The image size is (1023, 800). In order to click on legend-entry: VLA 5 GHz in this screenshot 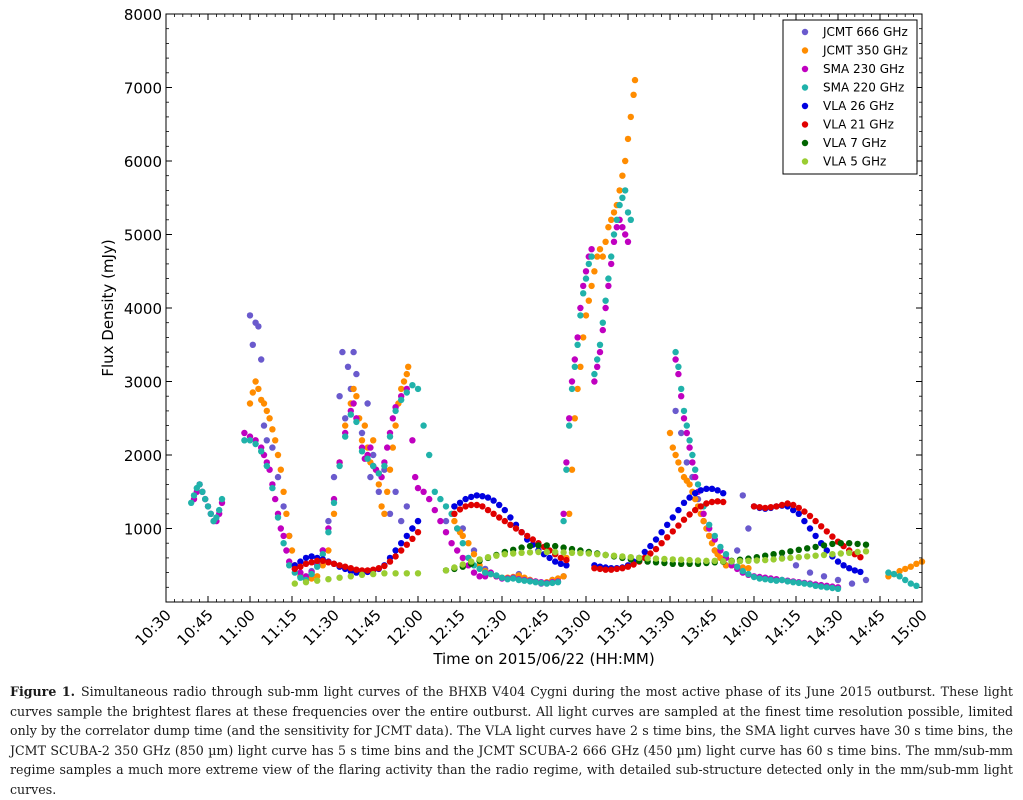, I will do `click(854, 162)`.